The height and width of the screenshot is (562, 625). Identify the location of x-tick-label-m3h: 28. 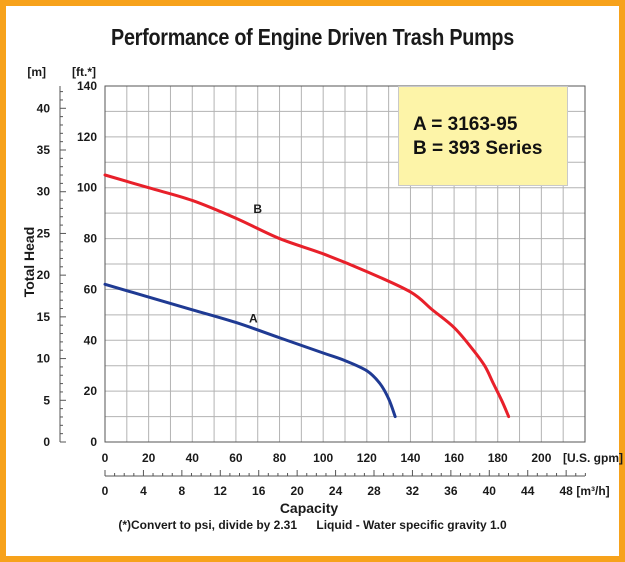
(374, 491).